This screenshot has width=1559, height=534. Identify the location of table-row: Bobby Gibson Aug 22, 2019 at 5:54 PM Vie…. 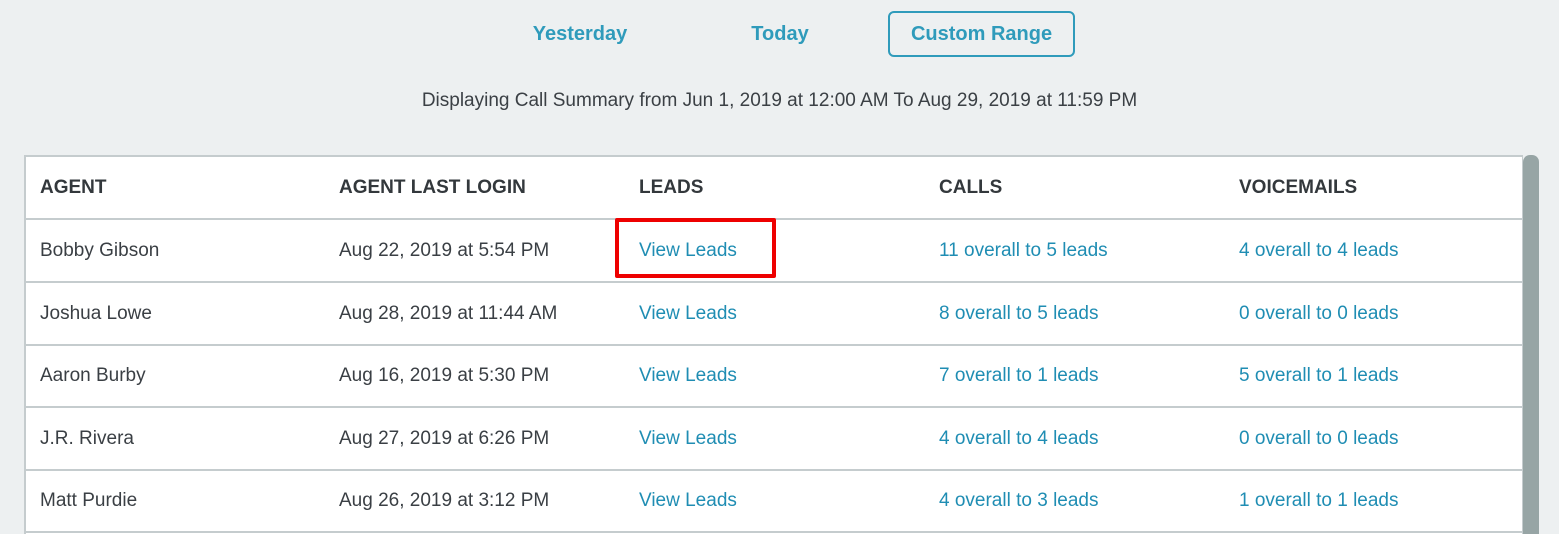
(775, 251).